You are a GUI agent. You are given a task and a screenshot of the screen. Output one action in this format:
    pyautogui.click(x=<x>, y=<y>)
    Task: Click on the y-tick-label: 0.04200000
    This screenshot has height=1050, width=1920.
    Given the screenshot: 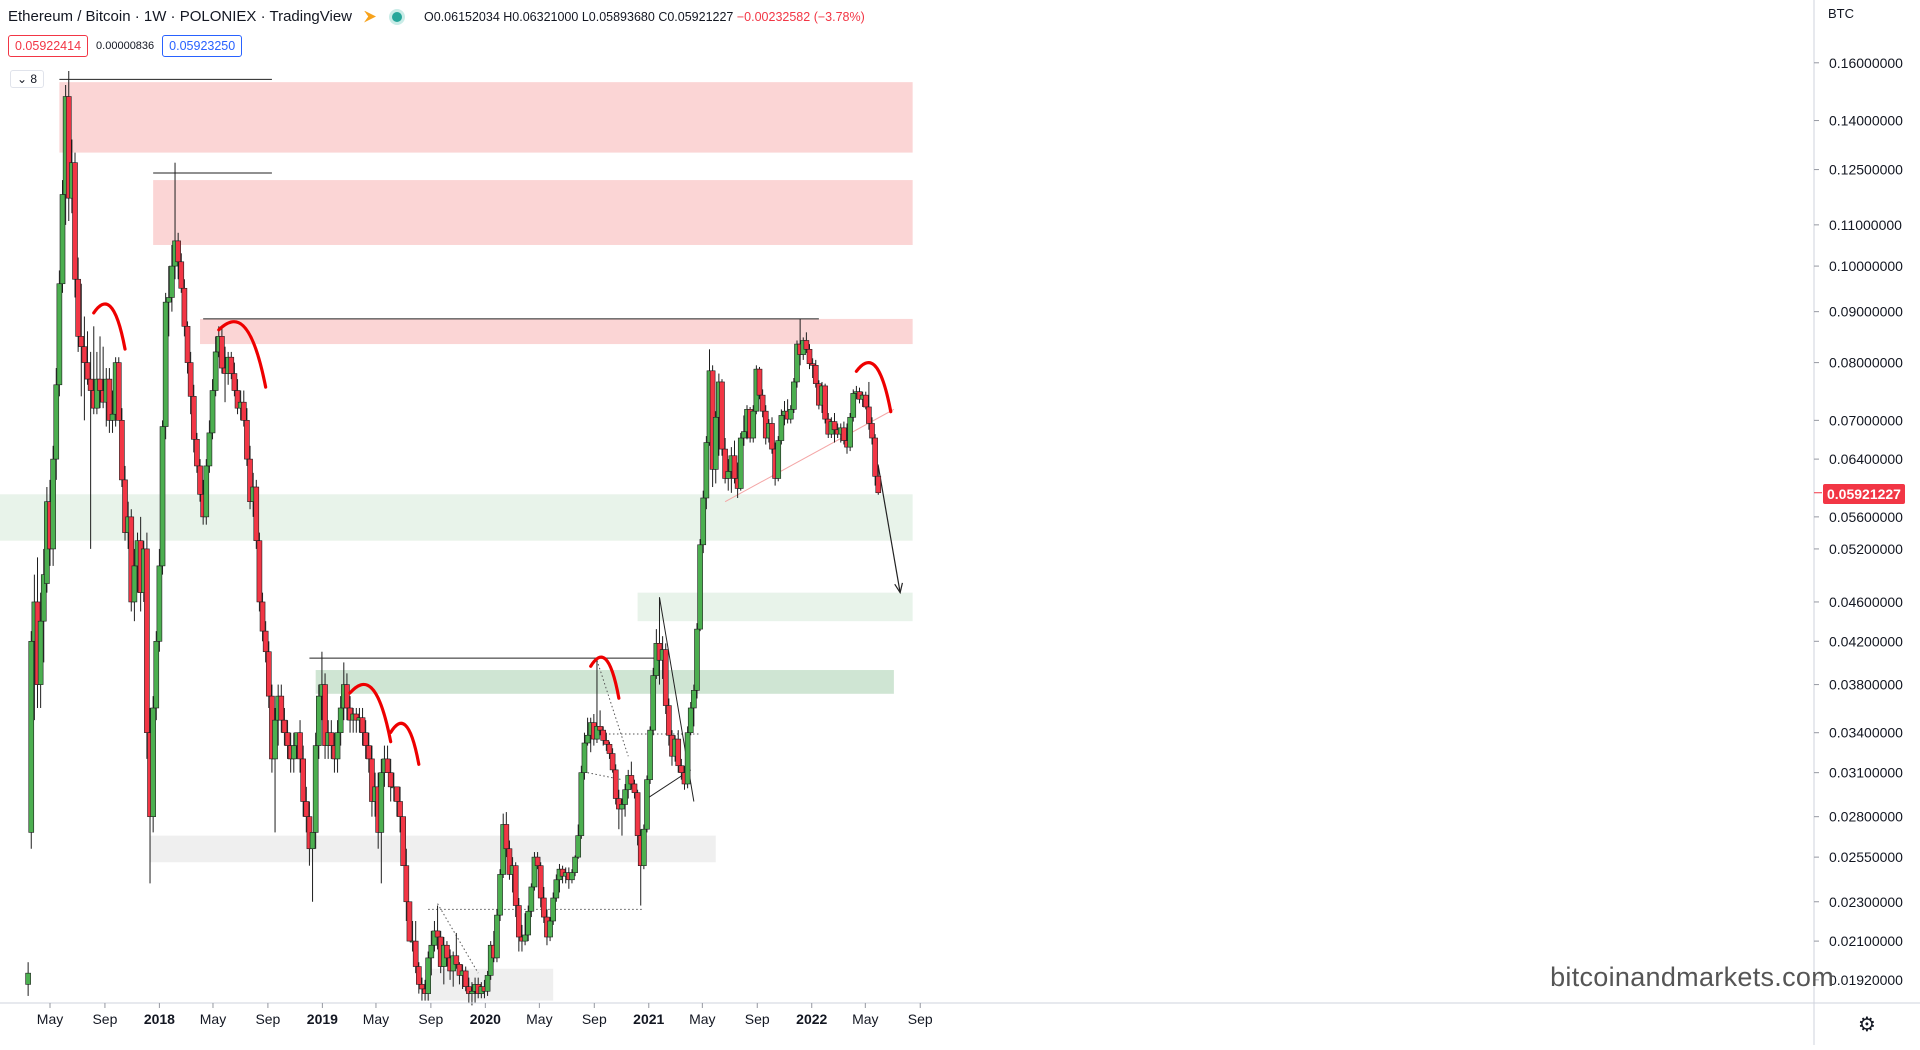 What is the action you would take?
    pyautogui.click(x=1866, y=641)
    